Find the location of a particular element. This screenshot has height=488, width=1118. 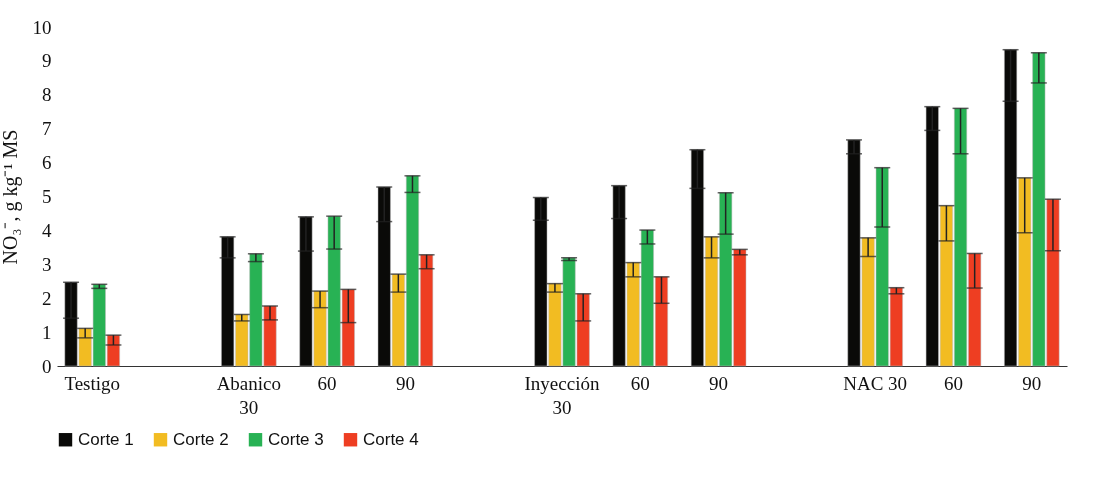

y-tick-label: 2 is located at coordinates (47, 298).